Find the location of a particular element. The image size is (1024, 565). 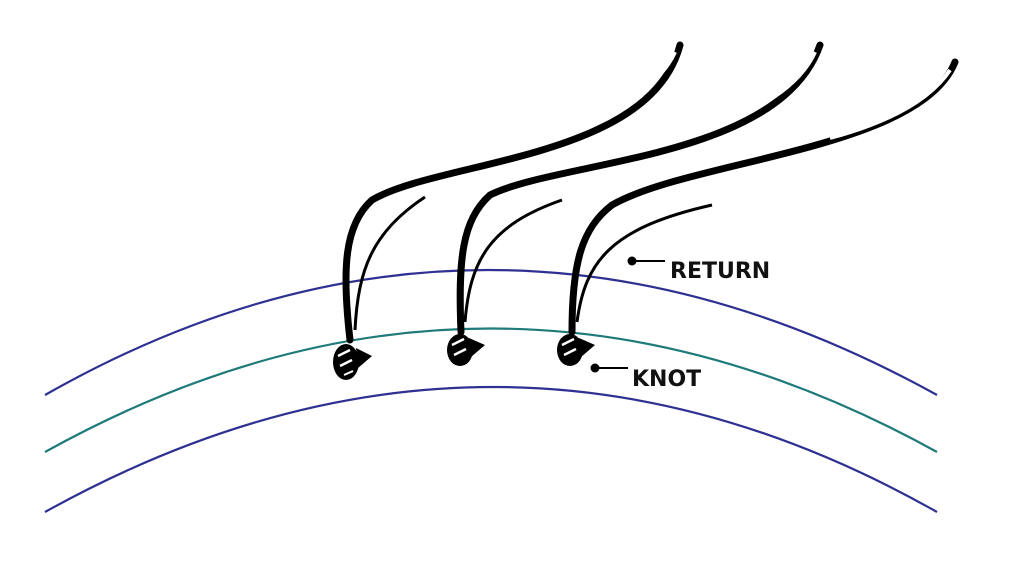

knot-callout: KNOT is located at coordinates (645, 377).